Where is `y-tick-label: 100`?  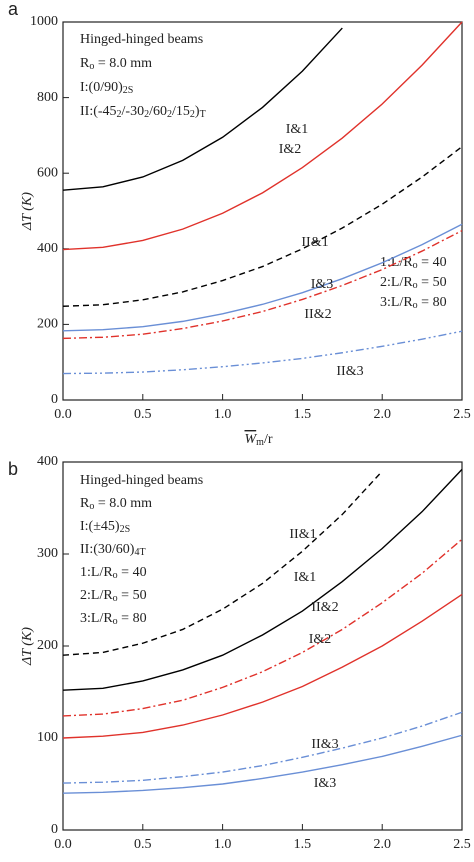
y-tick-label: 100 is located at coordinates (47, 737).